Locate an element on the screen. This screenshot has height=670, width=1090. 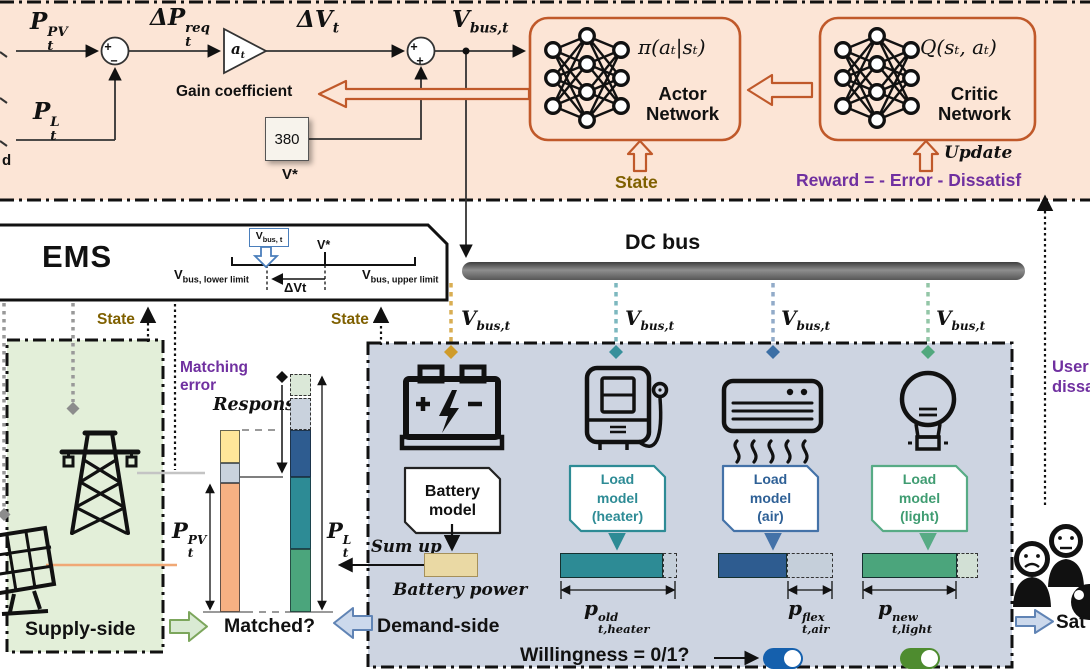
battery-model-label: Battery model is located at coordinates (452, 501).